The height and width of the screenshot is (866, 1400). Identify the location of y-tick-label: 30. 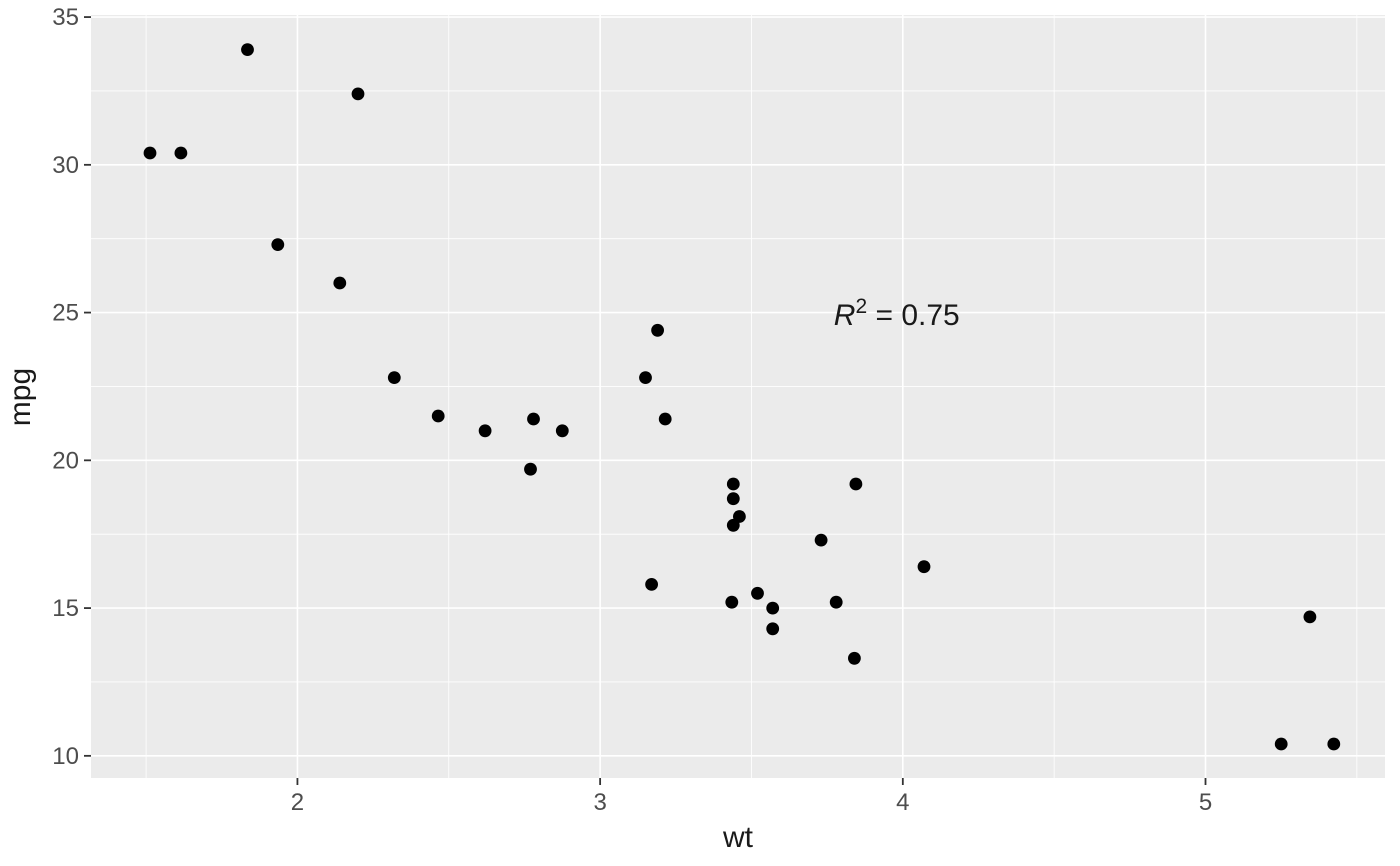
(65, 165).